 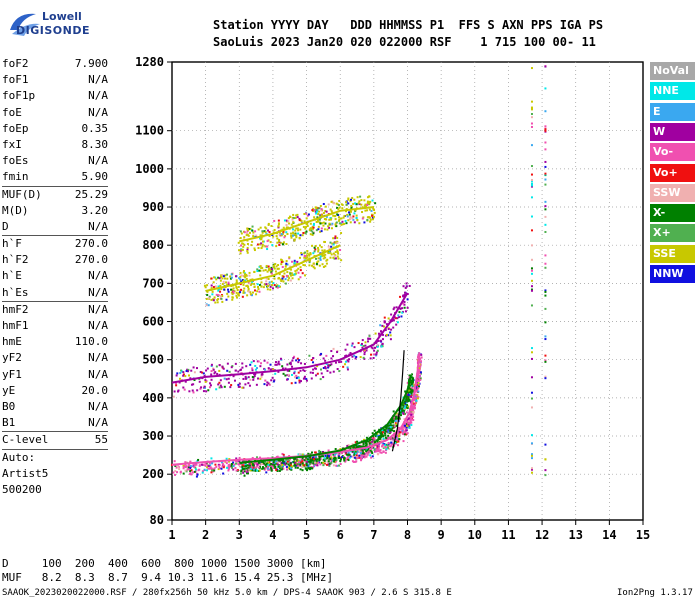 What do you see at coordinates (98, 325) in the screenshot?
I see `param-value: N/A` at bounding box center [98, 325].